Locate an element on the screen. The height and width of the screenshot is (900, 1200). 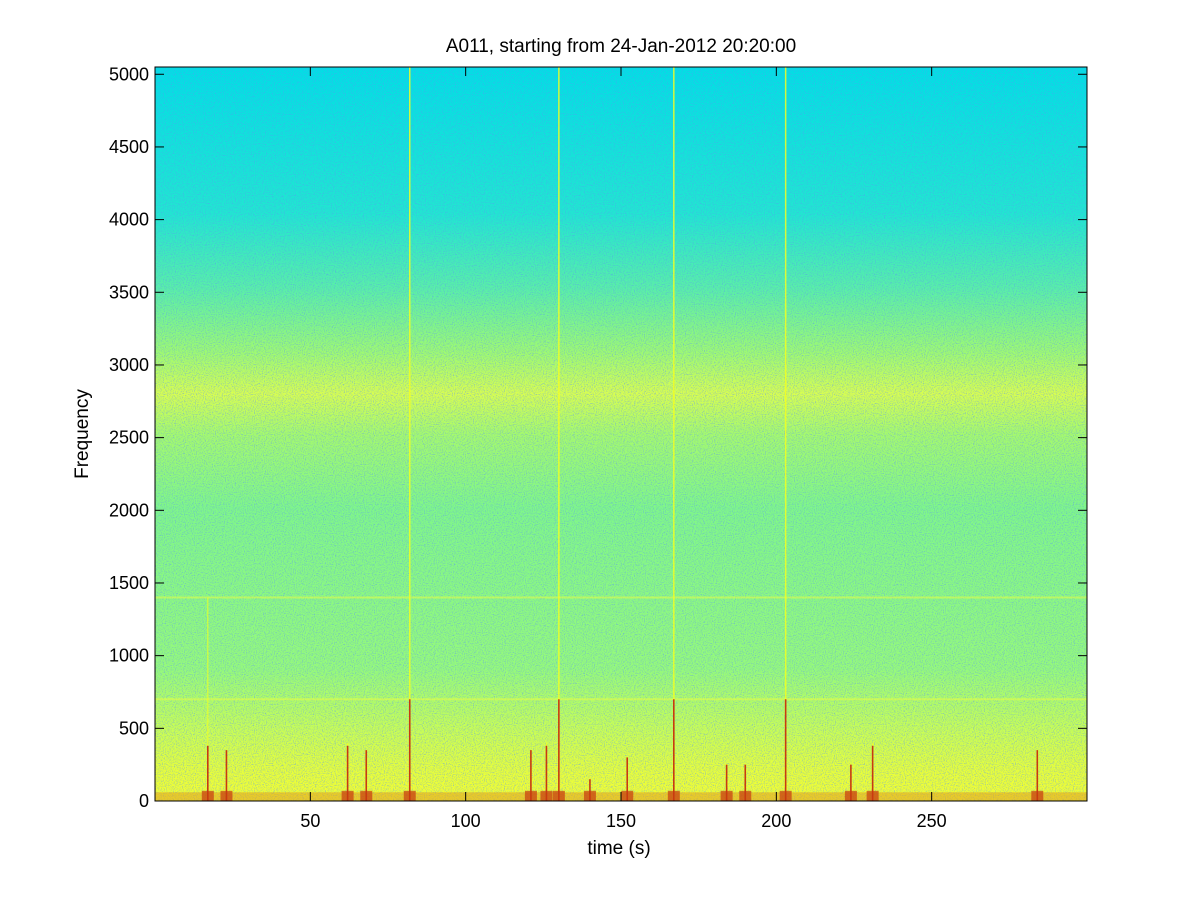
y-tick-label: 500 is located at coordinates (134, 728).